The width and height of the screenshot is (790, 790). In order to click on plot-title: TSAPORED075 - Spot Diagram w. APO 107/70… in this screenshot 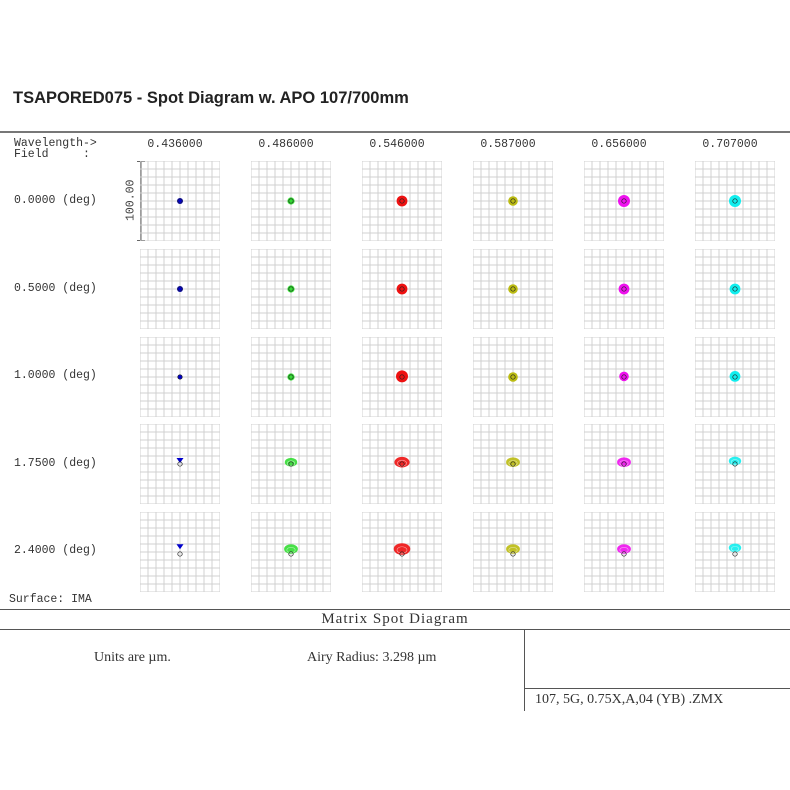, I will do `click(211, 98)`.